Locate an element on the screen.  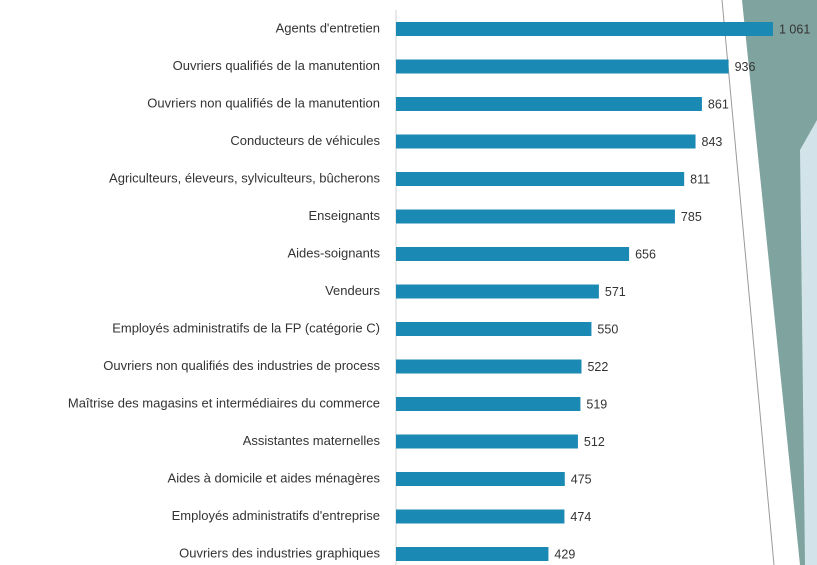
category-label: Aides à domicile et aides ménagères is located at coordinates (274, 477).